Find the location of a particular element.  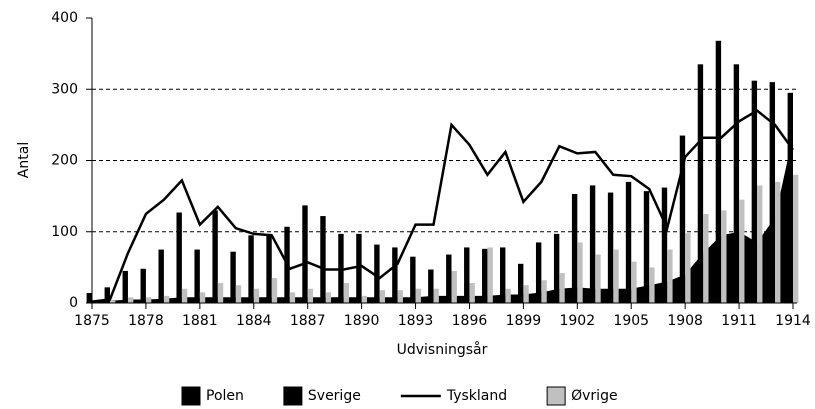

x-tick-label: 1914 is located at coordinates (793, 321).